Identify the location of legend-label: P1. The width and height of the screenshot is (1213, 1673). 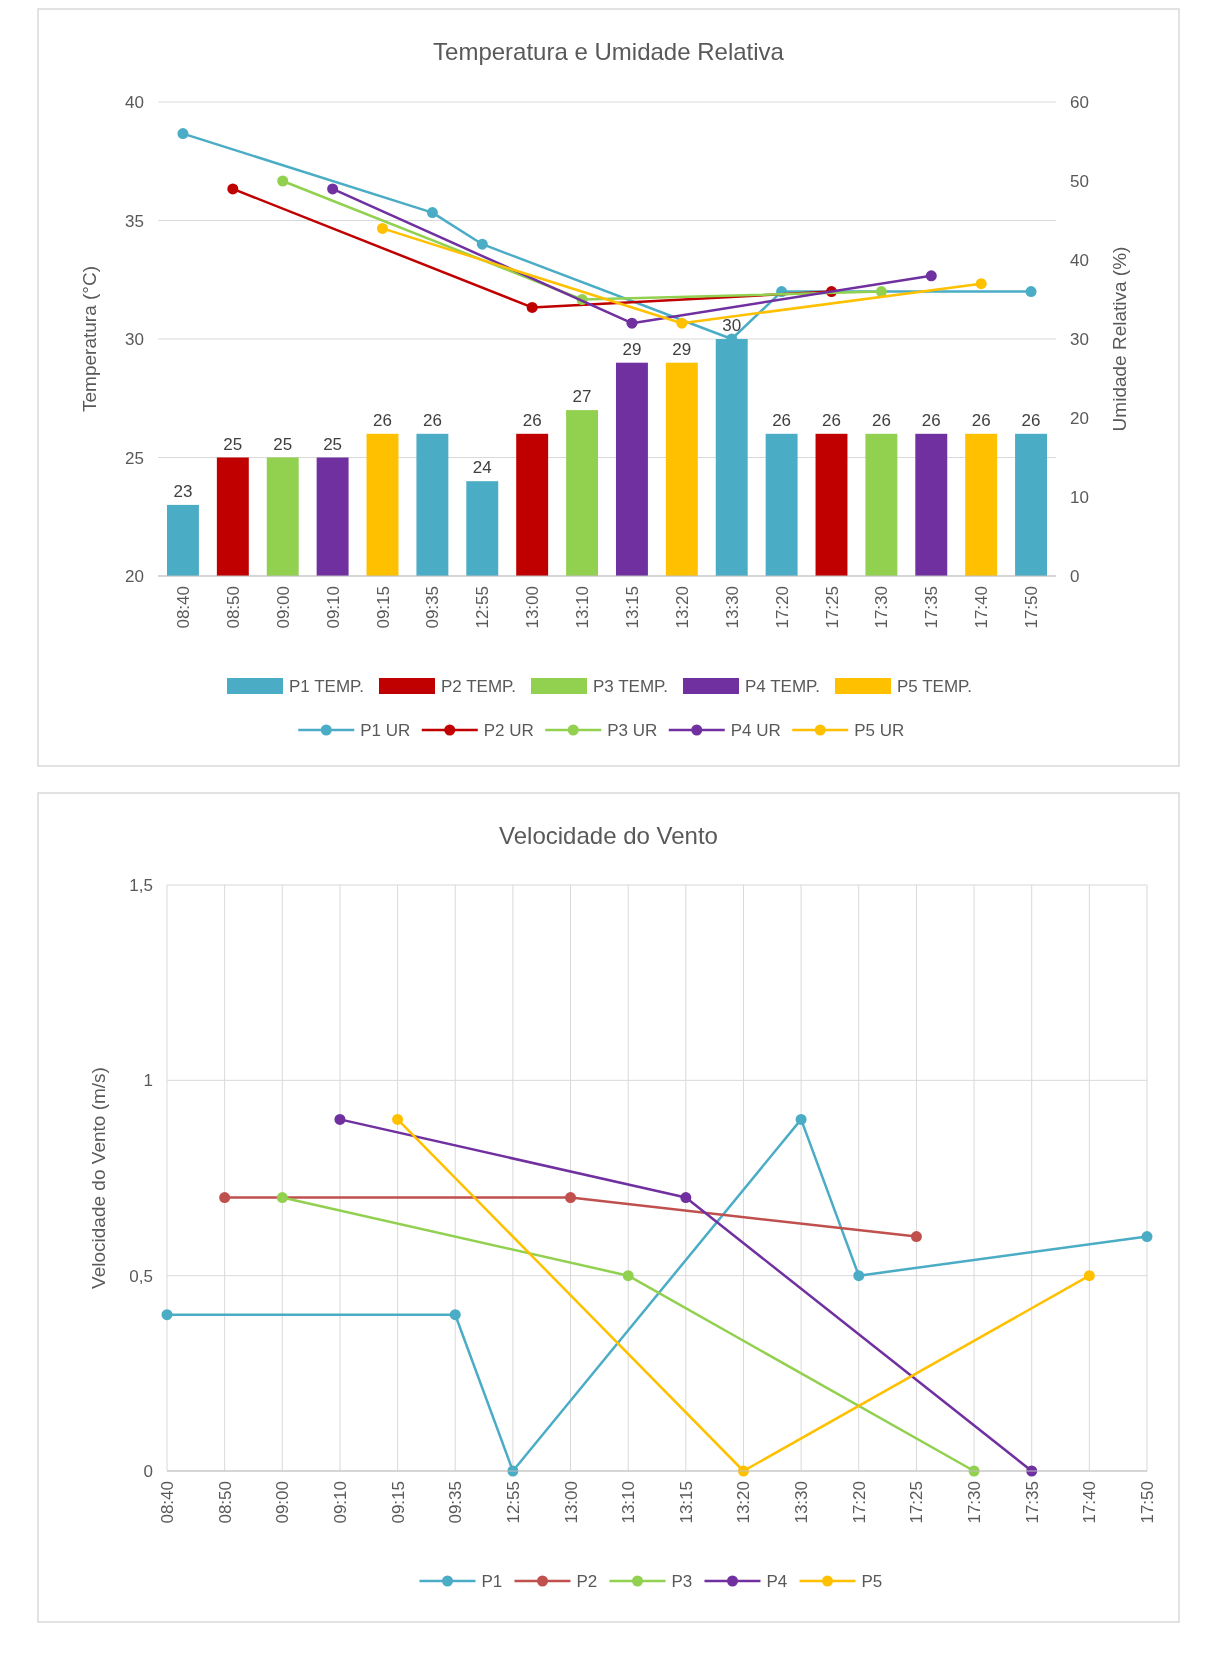
(492, 1581).